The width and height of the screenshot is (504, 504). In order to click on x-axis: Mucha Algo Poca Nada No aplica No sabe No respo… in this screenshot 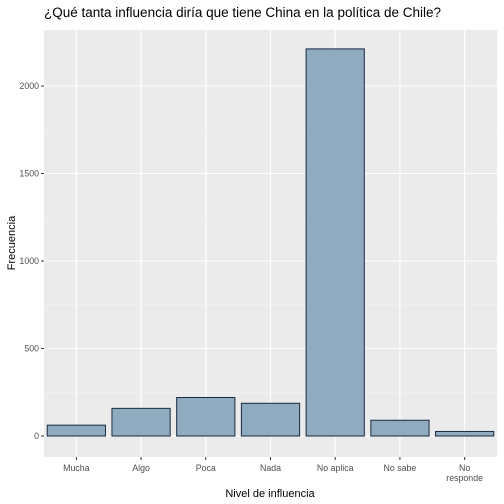, I will do `click(273, 470)`.